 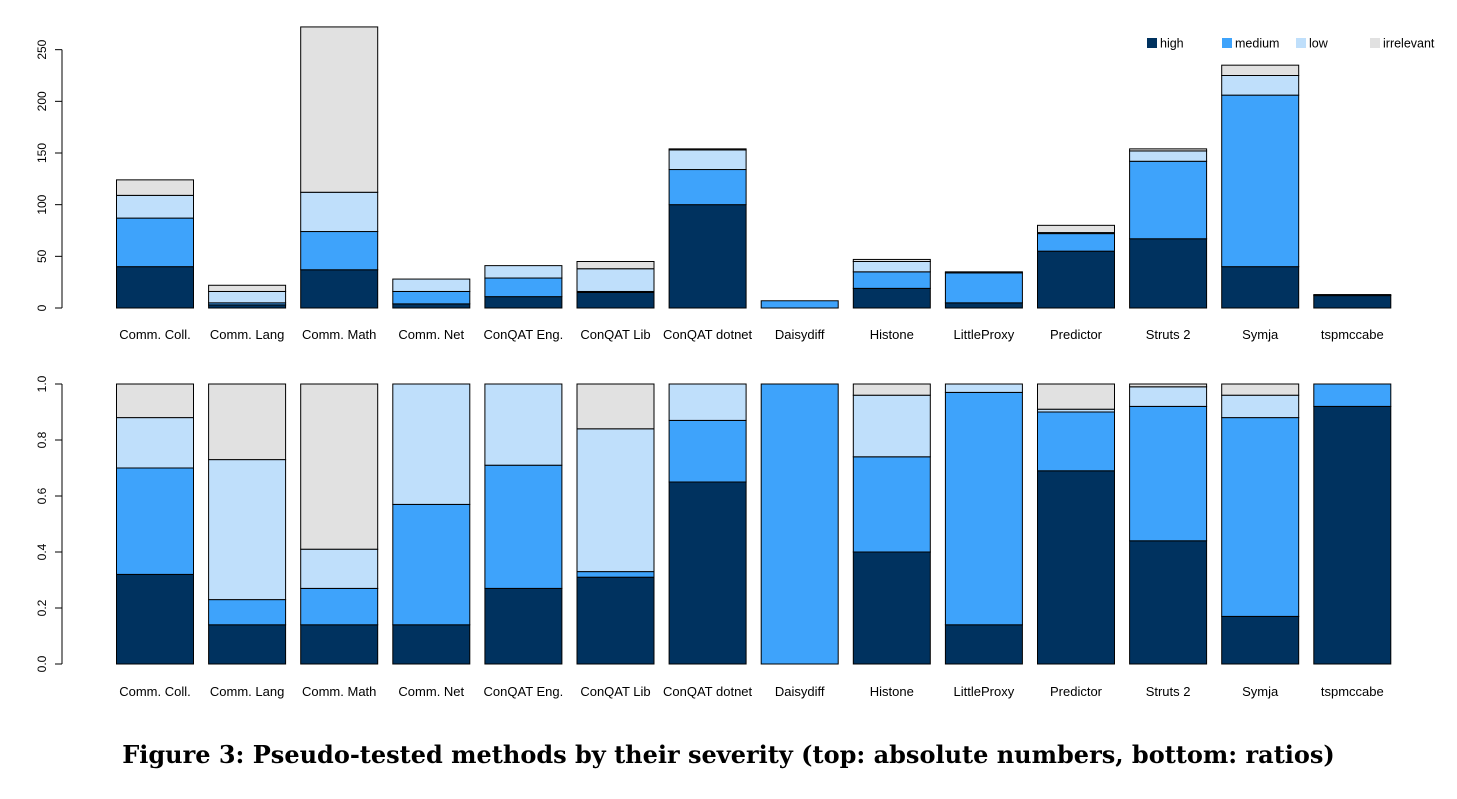 I want to click on y-tick-label: 0.4, so click(x=42, y=551).